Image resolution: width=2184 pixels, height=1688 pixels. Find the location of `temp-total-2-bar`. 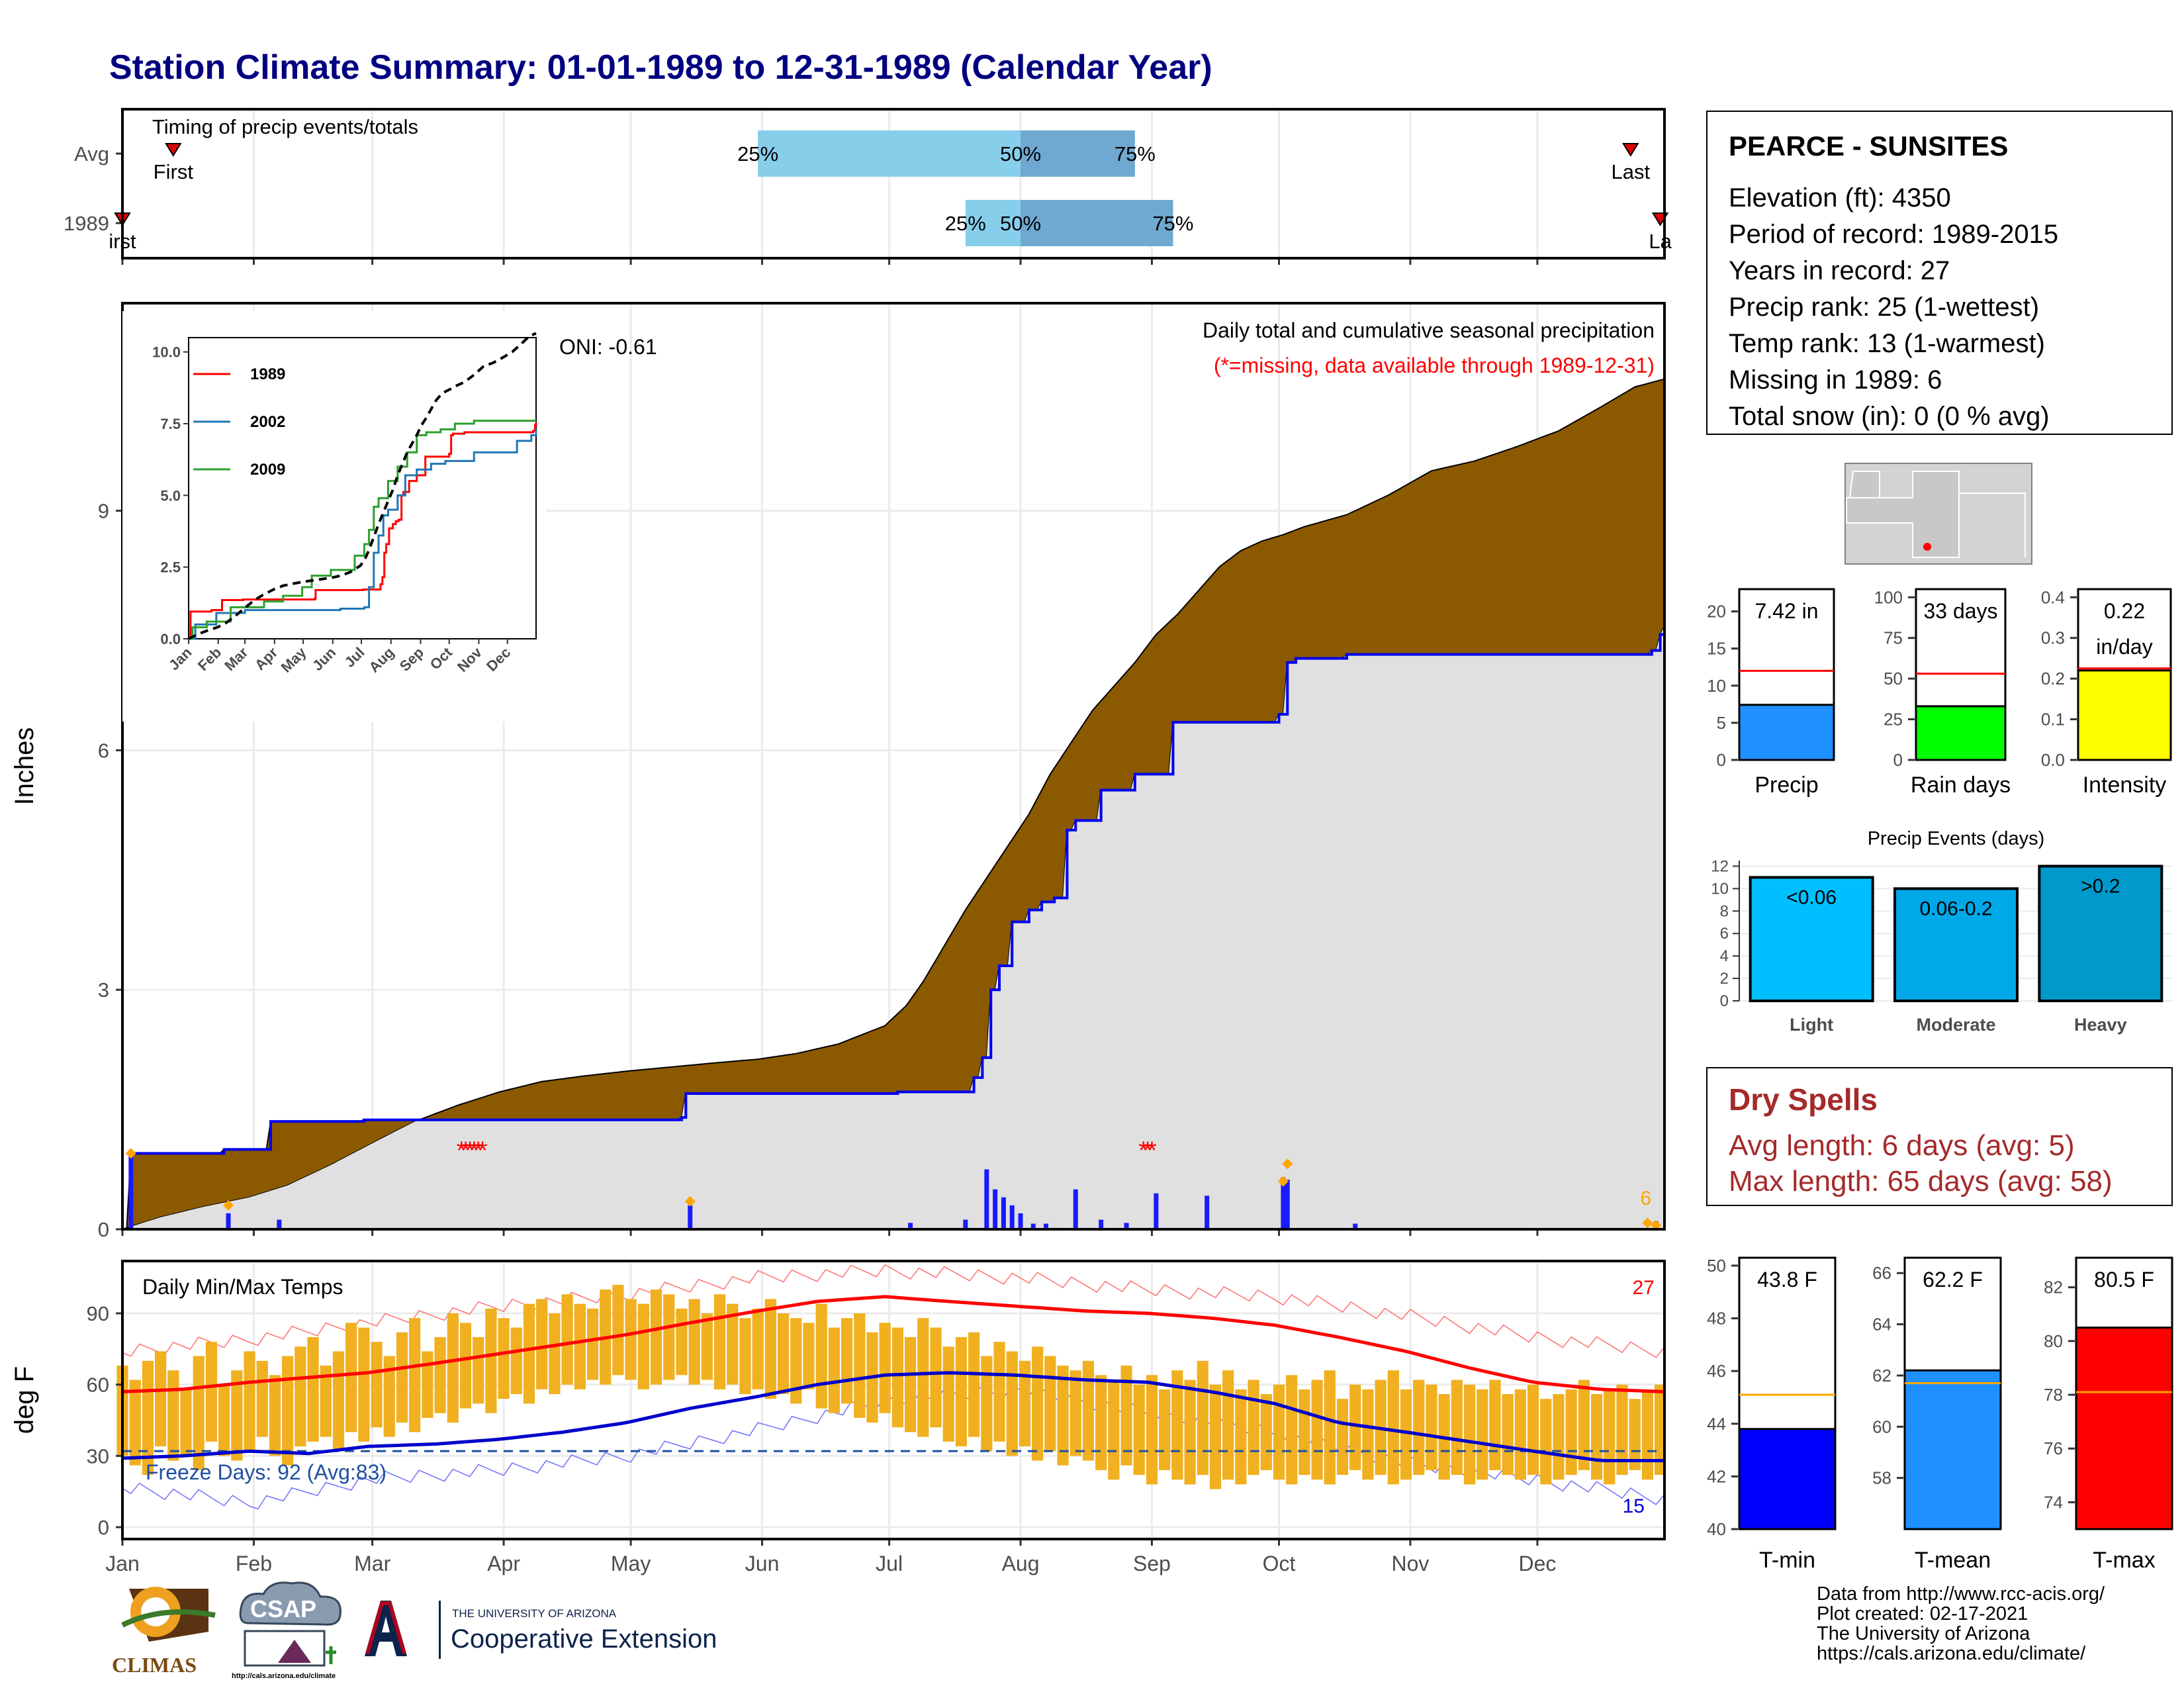

temp-total-2-bar is located at coordinates (2124, 1428).